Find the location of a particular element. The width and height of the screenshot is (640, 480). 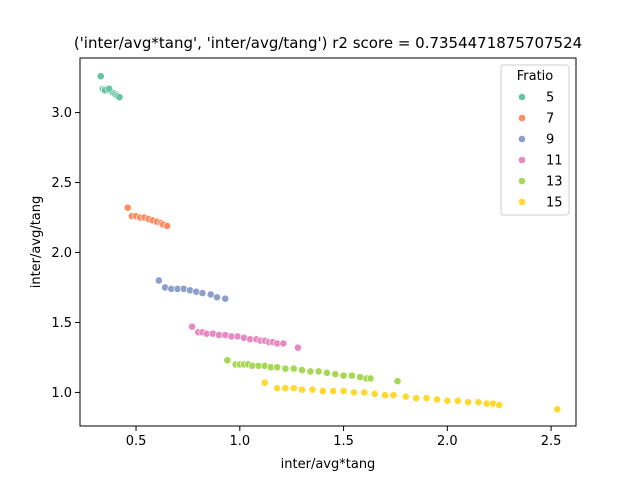

legend-title: Fratio is located at coordinates (535, 76).